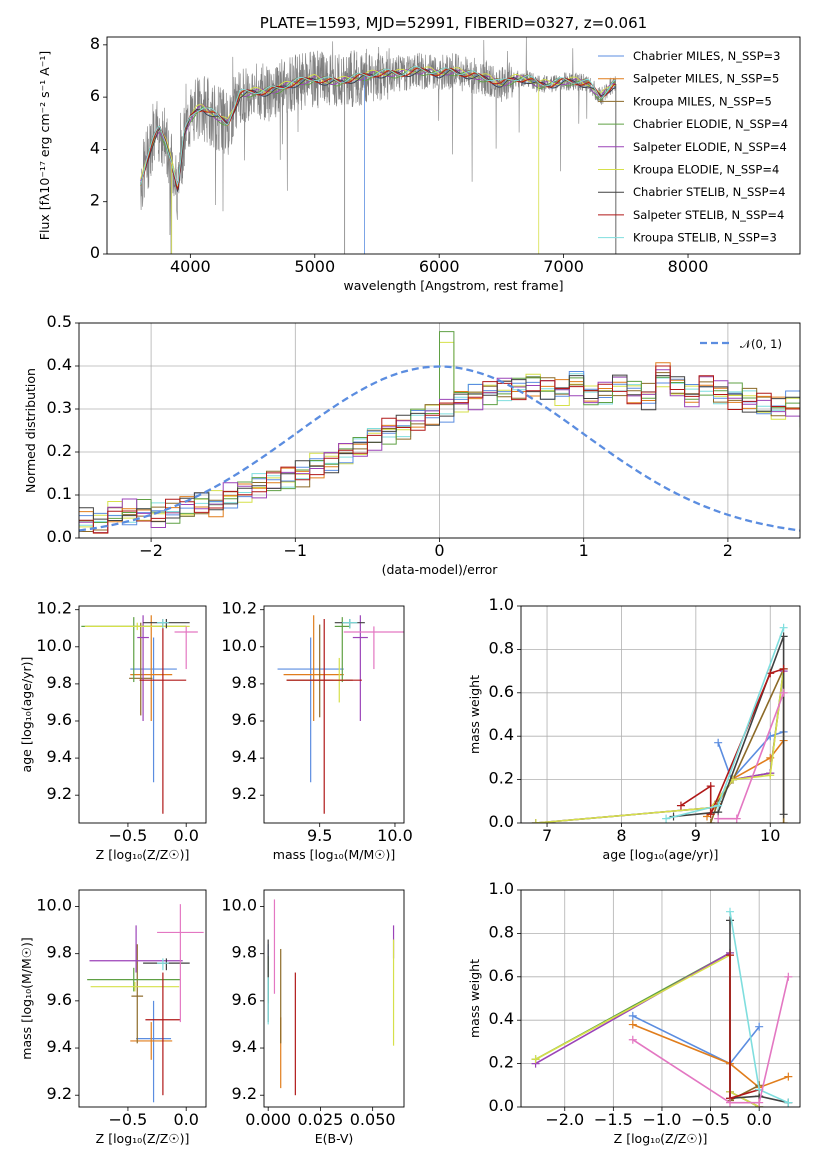 Image resolution: width=819 pixels, height=1170 pixels. I want to click on histogram-chabrier_miles, so click(439, 448).